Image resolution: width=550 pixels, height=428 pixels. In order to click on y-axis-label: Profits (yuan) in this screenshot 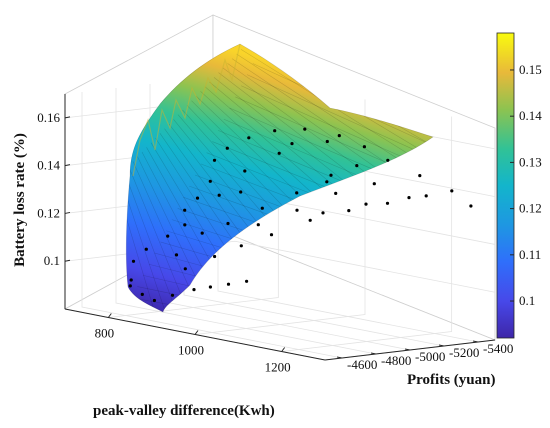, I will do `click(451, 380)`.